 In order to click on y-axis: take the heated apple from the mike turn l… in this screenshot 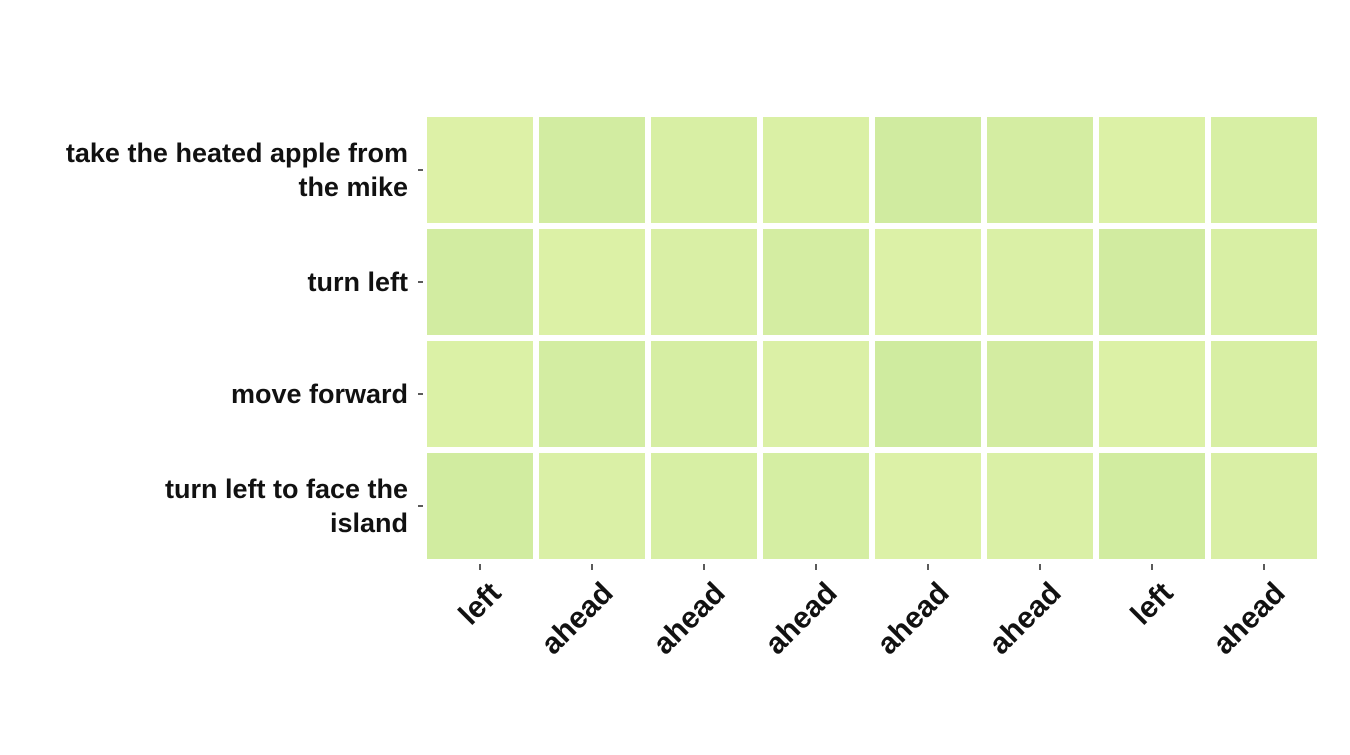, I will do `click(244, 338)`.